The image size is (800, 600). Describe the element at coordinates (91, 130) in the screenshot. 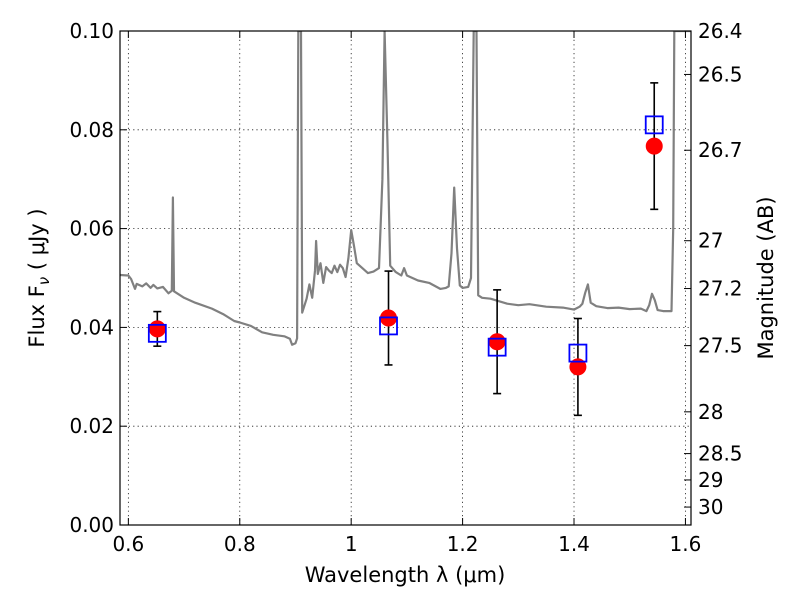

I see `y-tick-label: 0.08` at that location.